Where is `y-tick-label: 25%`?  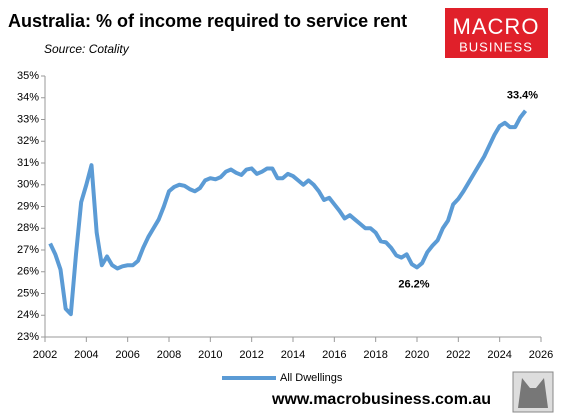
y-tick-label: 25% is located at coordinates (28, 293).